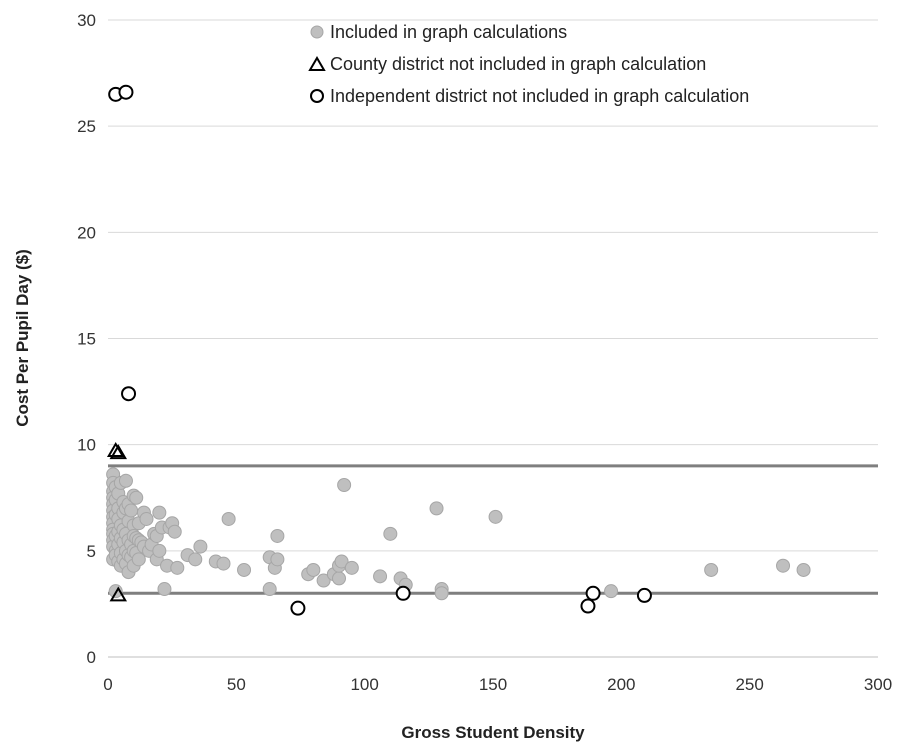 The image size is (897, 746). I want to click on x-tick-labels: 0 50 100 150 200 250 300, so click(497, 684).